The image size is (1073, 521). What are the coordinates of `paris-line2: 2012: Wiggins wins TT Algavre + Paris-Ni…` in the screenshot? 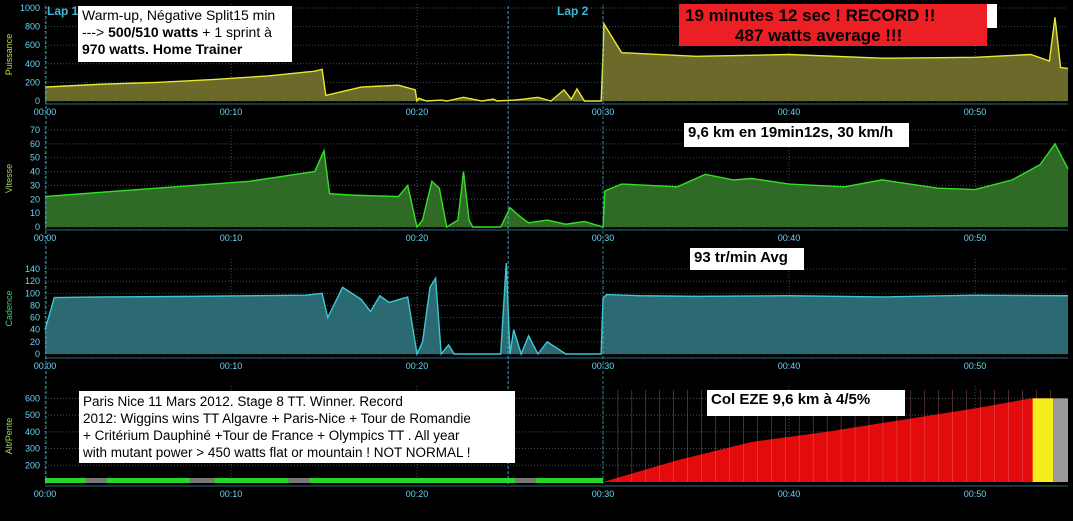 It's located at (277, 418).